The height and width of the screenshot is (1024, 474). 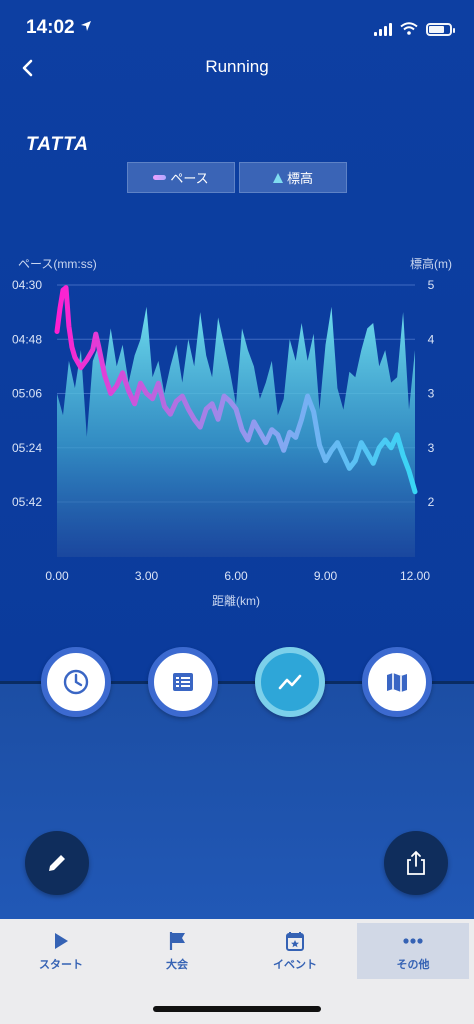 What do you see at coordinates (415, 576) in the screenshot?
I see `distance-tick-label: 12.00` at bounding box center [415, 576].